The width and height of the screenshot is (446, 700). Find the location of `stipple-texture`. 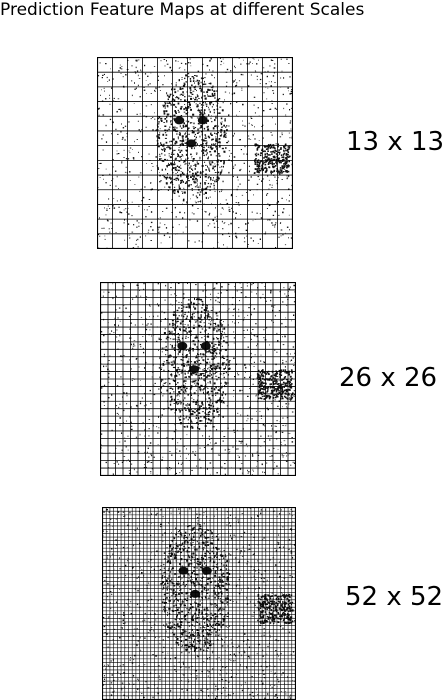

stipple-texture is located at coordinates (195, 153).